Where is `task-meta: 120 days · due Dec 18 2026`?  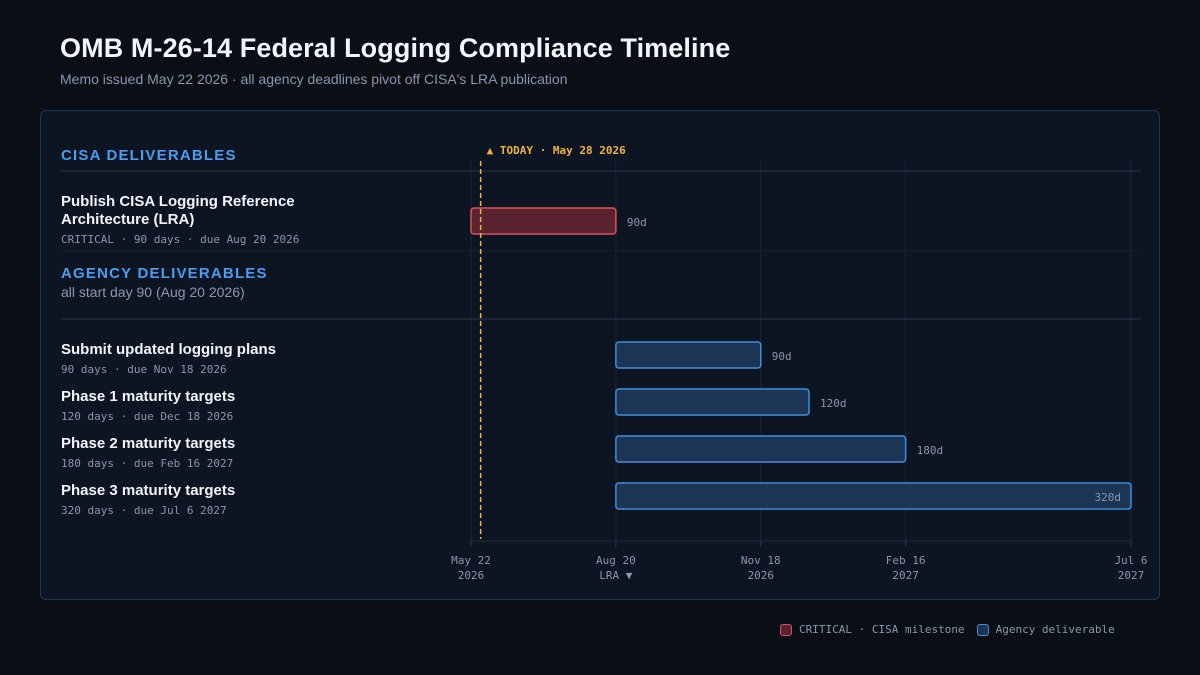
task-meta: 120 days · due Dec 18 2026 is located at coordinates (147, 416).